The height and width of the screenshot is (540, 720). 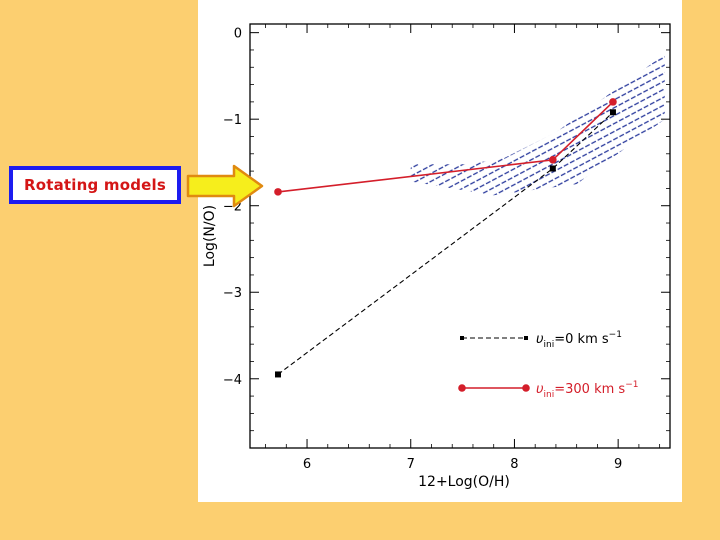 I want to click on y-tick-label: −3, so click(x=232, y=293).